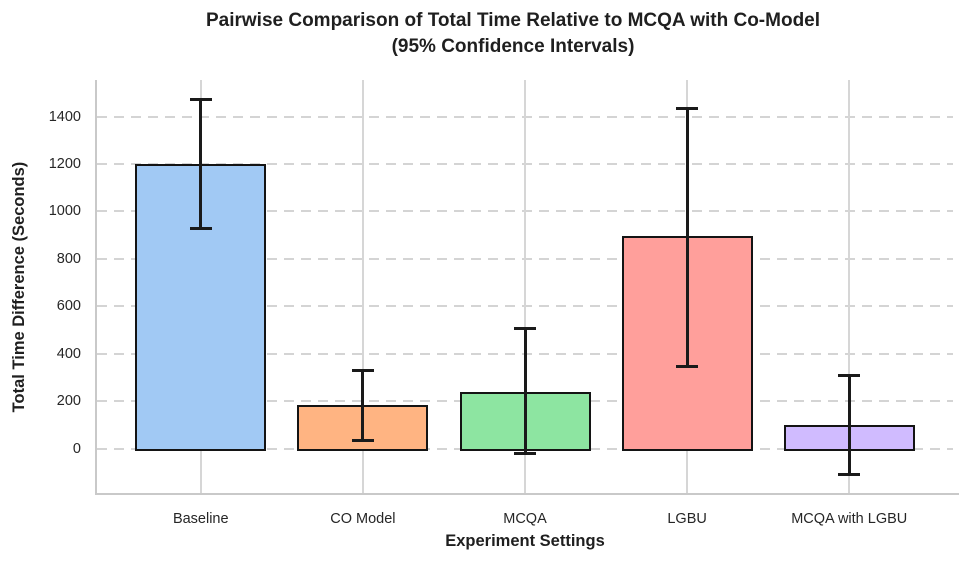  I want to click on y-axis-label: Total Time Difference (Seconds), so click(19, 287).